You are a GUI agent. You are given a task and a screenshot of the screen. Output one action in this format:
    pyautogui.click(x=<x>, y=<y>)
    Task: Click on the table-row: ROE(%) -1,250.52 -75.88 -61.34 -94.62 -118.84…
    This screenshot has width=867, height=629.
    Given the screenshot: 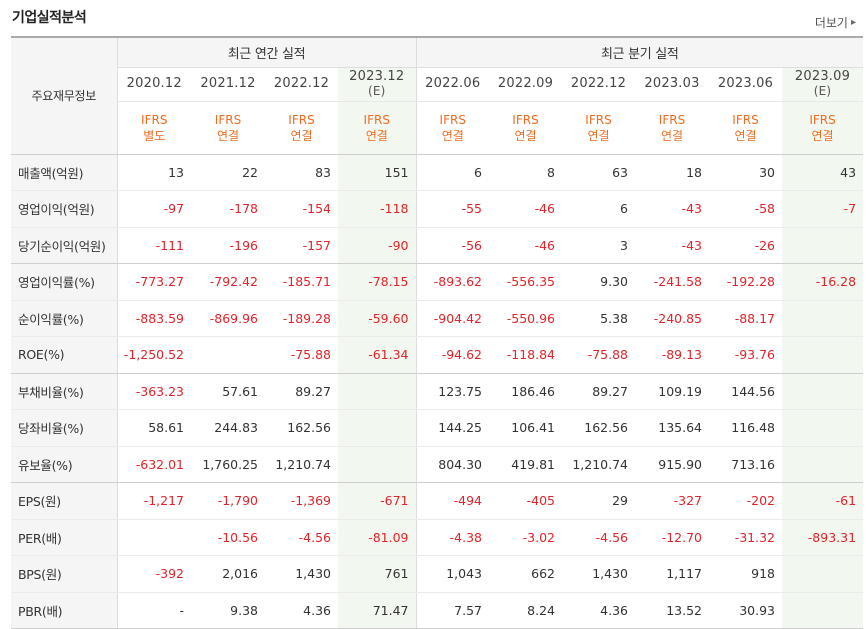 What is the action you would take?
    pyautogui.click(x=437, y=355)
    